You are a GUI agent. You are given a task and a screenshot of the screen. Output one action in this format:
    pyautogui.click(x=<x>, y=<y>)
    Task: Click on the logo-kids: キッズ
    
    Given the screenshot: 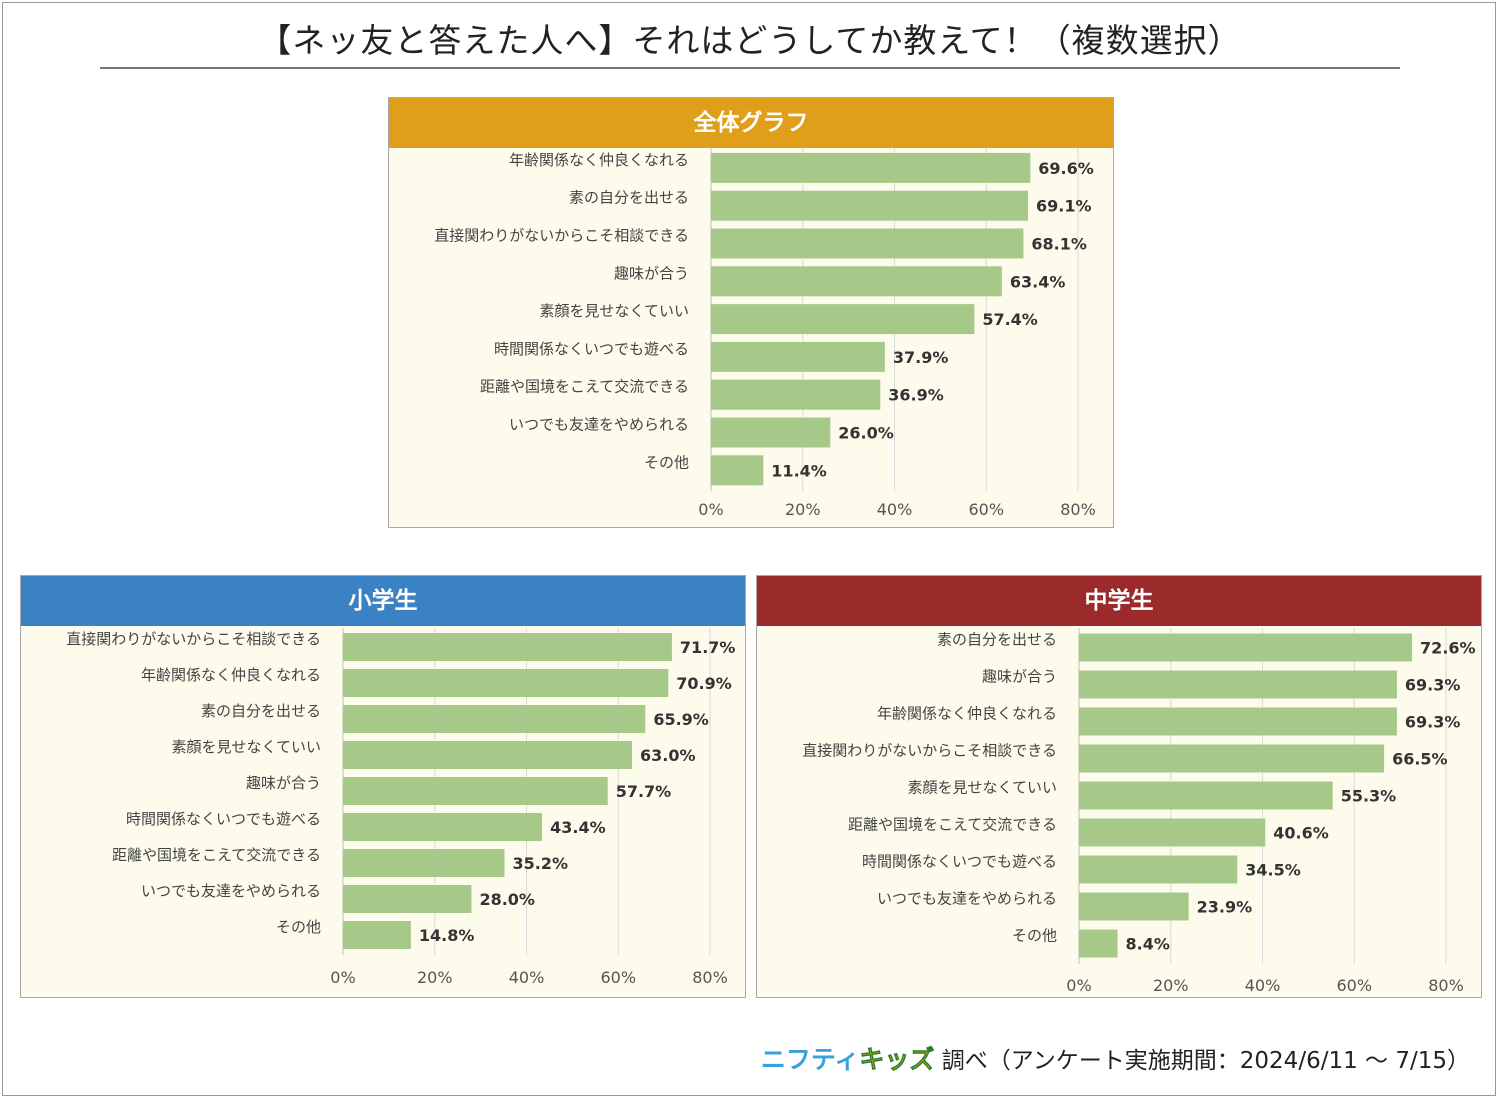 What is the action you would take?
    pyautogui.click(x=897, y=1060)
    